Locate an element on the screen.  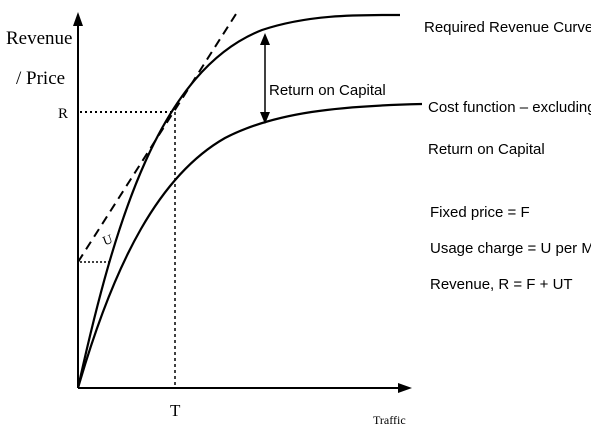
r-marker: R is located at coordinates (63, 114).